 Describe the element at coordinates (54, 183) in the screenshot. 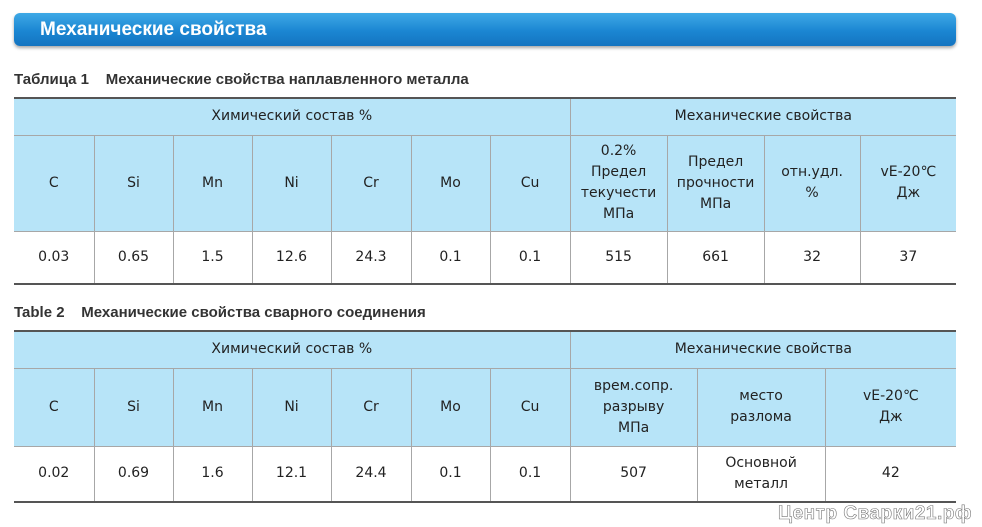

I see `table1-col-header: C` at that location.